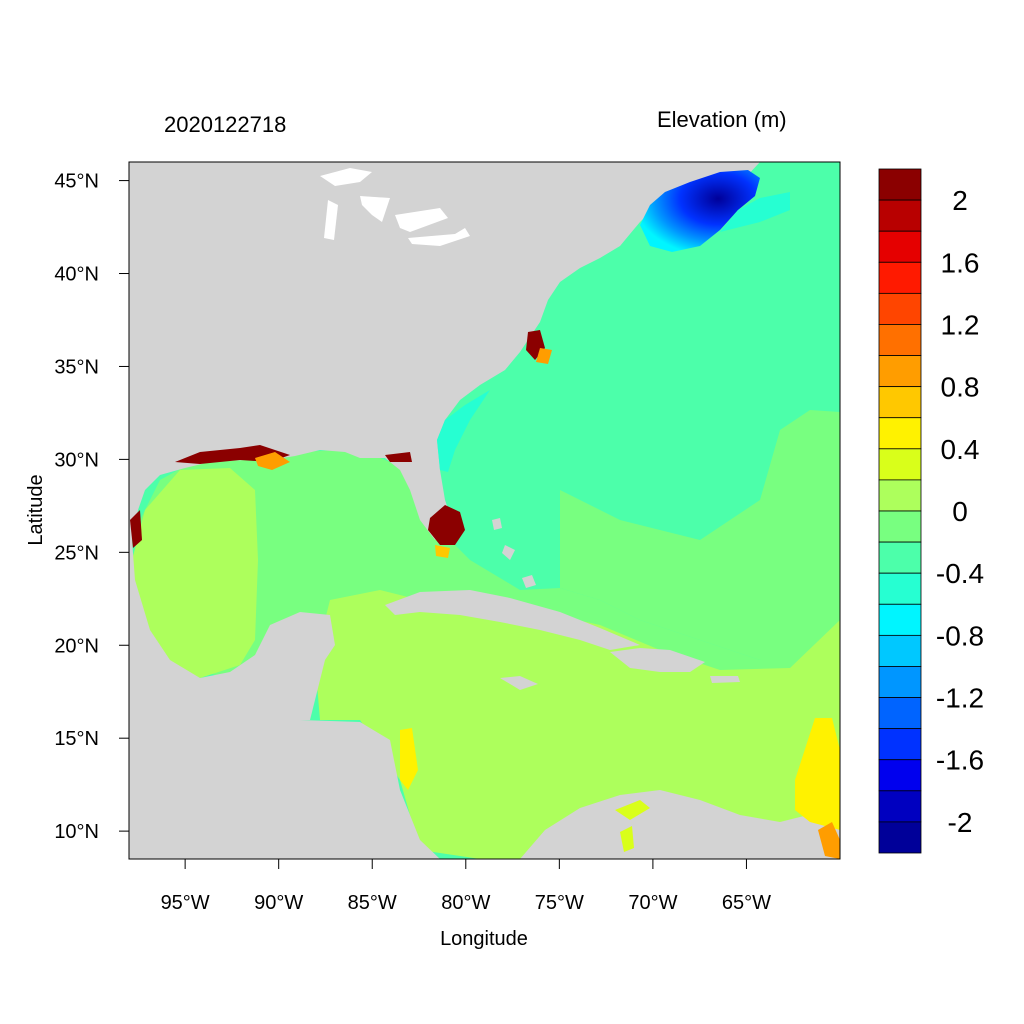  Describe the element at coordinates (372, 903) in the screenshot. I see `x-tick-label: 85°W` at that location.